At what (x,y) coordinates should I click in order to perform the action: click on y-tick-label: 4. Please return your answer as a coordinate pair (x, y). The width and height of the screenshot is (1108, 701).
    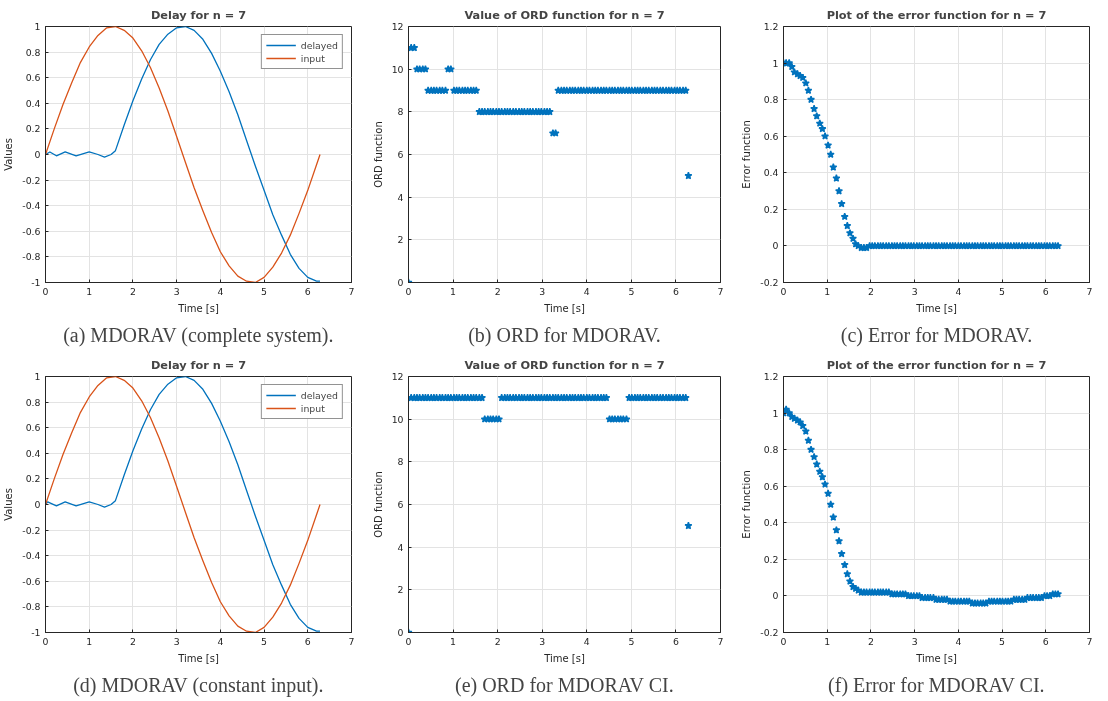
    Looking at the image, I should click on (400, 197).